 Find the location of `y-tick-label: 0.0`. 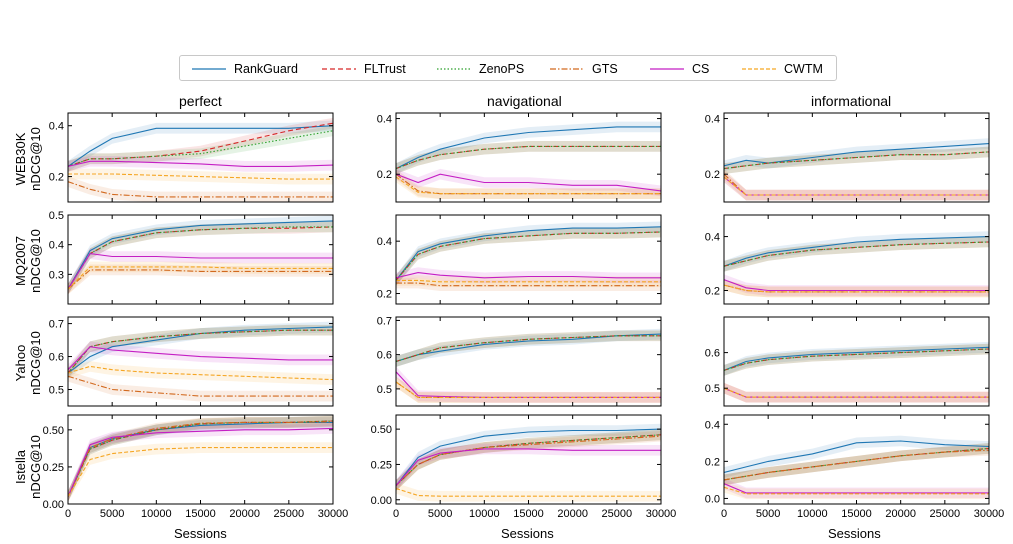

y-tick-label: 0.0 is located at coordinates (712, 499).